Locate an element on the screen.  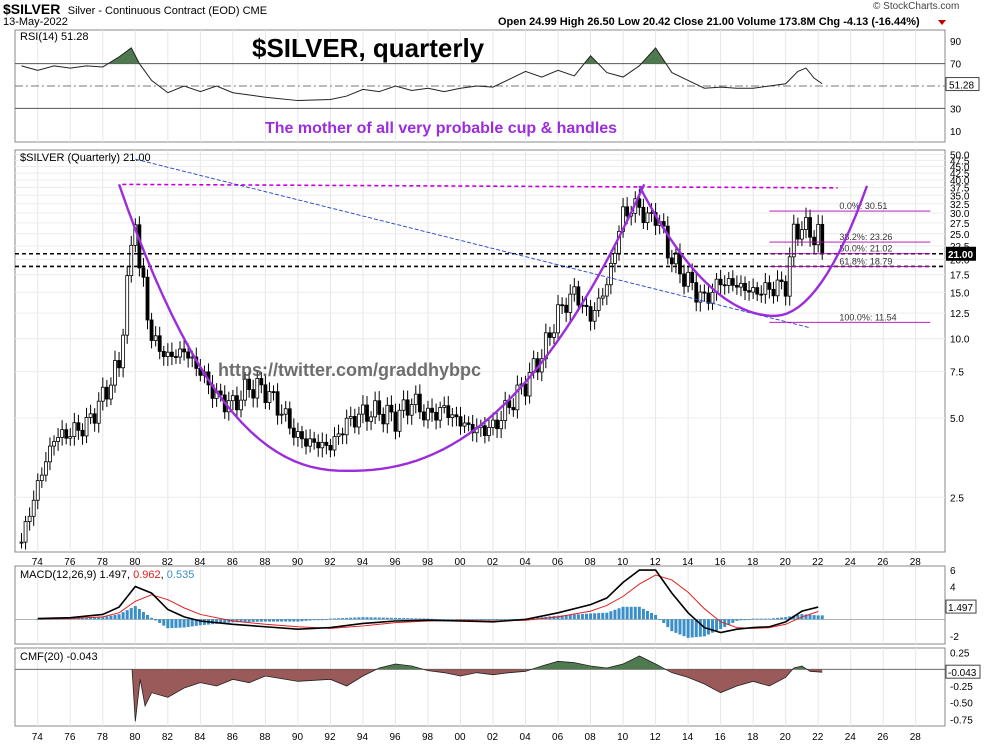
fib-level-label: 100.0%: 11.54 is located at coordinates (867, 317).